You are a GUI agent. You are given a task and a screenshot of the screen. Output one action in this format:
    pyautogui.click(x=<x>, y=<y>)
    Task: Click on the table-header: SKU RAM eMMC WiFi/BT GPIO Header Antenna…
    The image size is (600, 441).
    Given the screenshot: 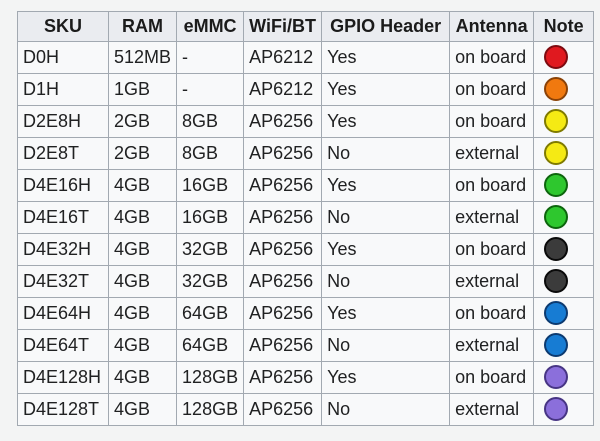 What is the action you would take?
    pyautogui.click(x=306, y=26)
    